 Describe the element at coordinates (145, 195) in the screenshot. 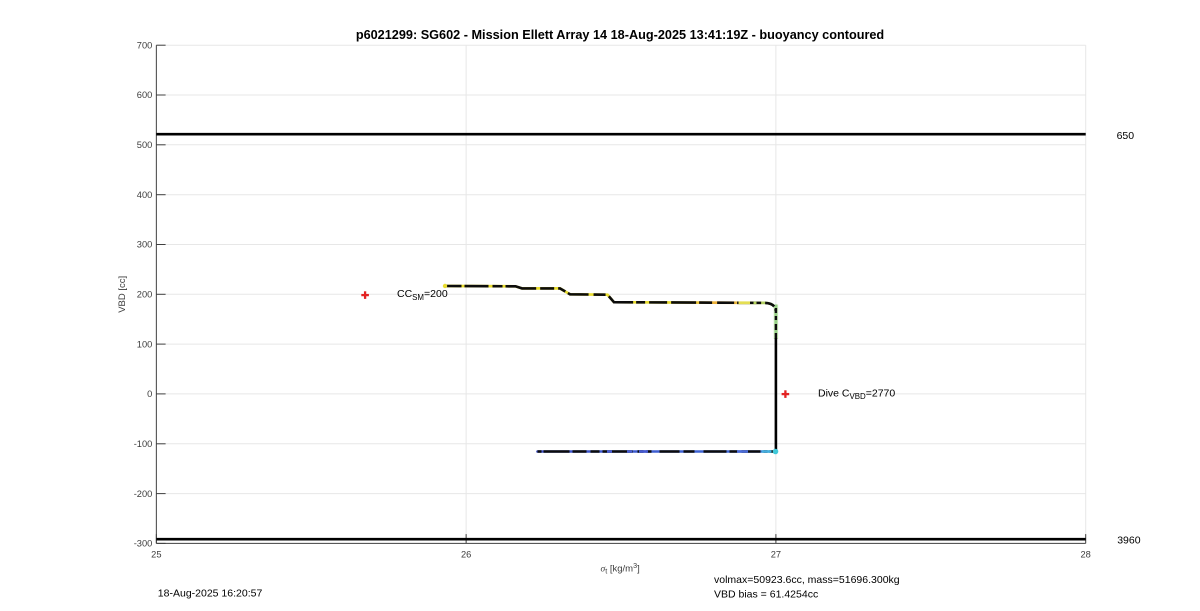

I see `svg-text: 400` at that location.